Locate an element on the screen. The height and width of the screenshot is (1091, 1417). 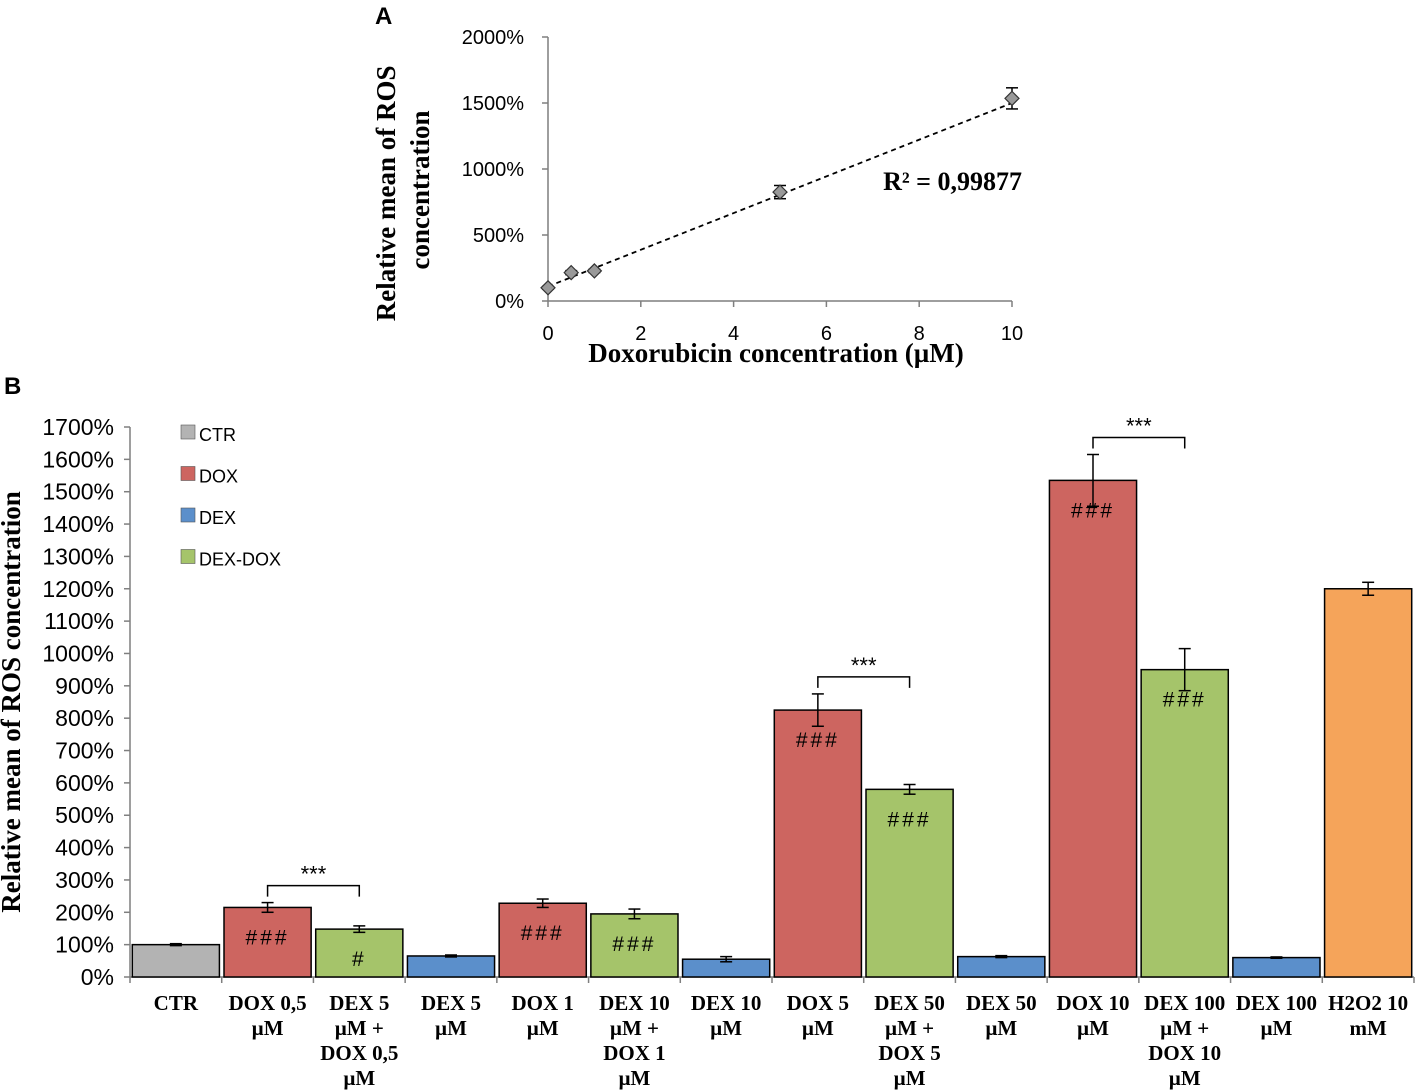
category-label: DEX 5 µM is located at coordinates (451, 1015).